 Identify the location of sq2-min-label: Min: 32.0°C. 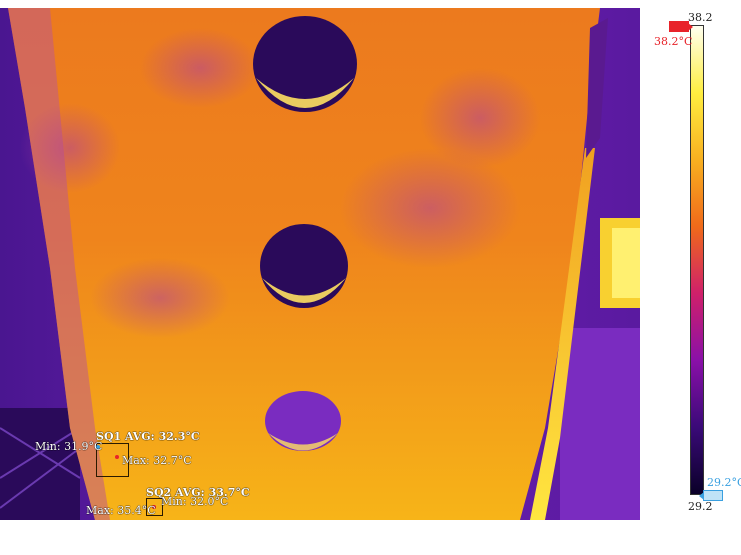
(195, 501).